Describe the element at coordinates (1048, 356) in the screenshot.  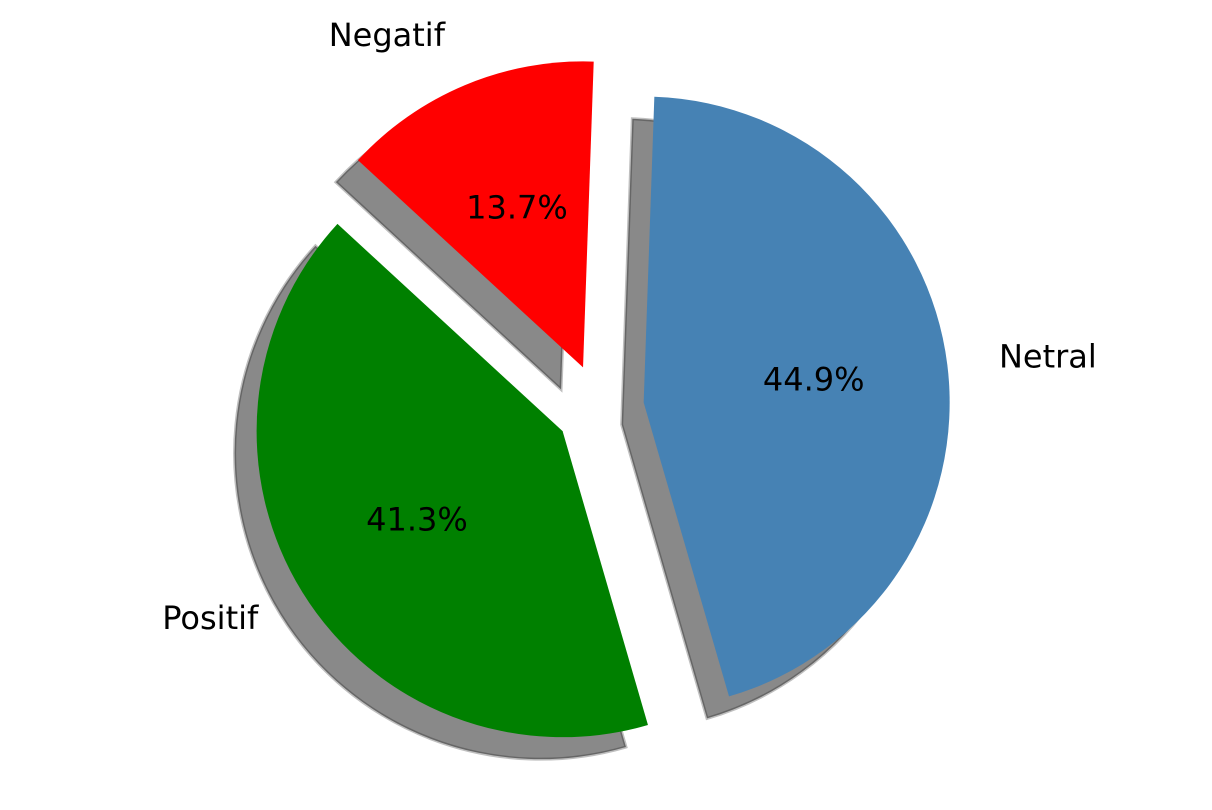
I see `slice-label-netral: Netral` at that location.